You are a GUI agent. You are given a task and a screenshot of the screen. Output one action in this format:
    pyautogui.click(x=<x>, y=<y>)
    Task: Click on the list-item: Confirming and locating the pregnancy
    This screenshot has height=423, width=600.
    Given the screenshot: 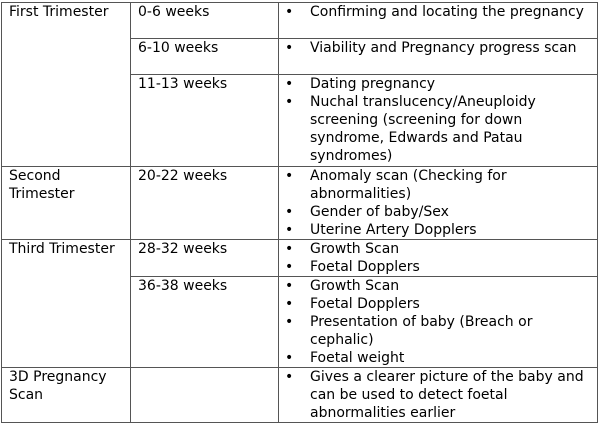 What is the action you would take?
    pyautogui.click(x=438, y=12)
    